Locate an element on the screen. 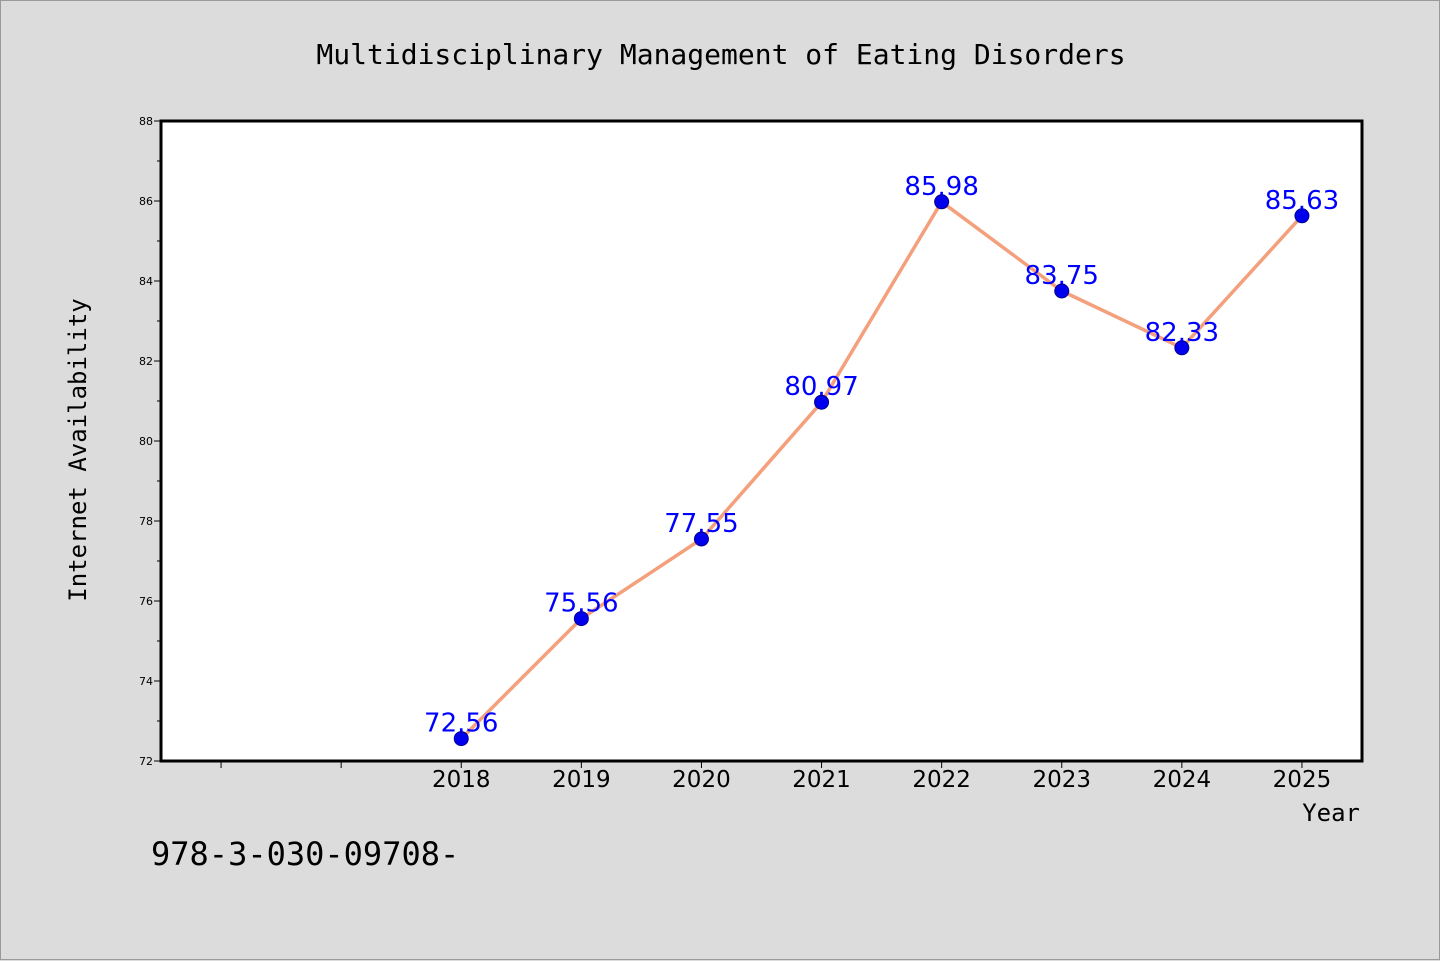 The image size is (1440, 961). x-tick-label: 2019 is located at coordinates (581, 780).